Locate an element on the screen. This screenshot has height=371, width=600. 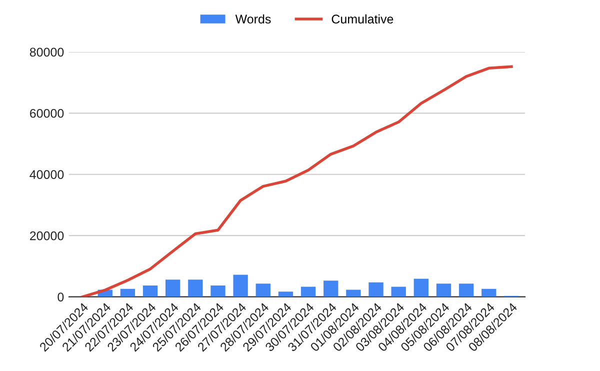
y-tick-label: 60000 is located at coordinates (47, 113).